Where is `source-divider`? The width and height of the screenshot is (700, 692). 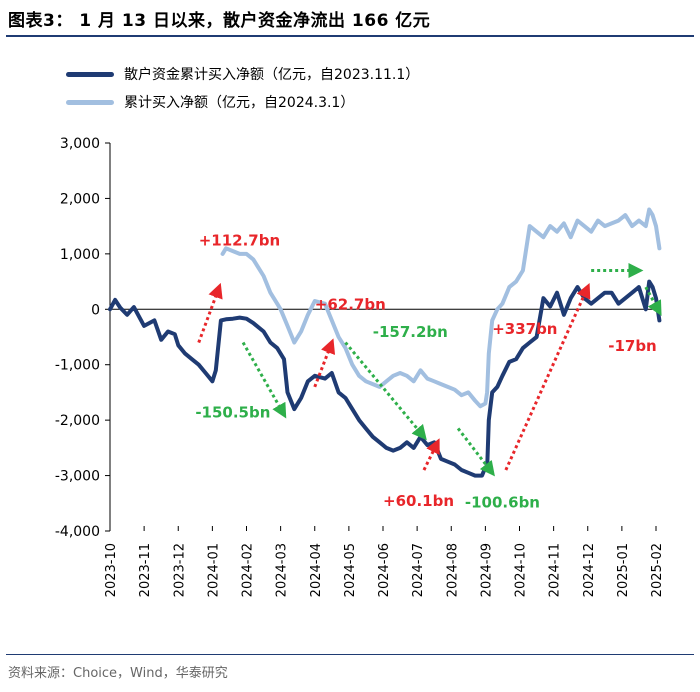 source-divider is located at coordinates (350, 654).